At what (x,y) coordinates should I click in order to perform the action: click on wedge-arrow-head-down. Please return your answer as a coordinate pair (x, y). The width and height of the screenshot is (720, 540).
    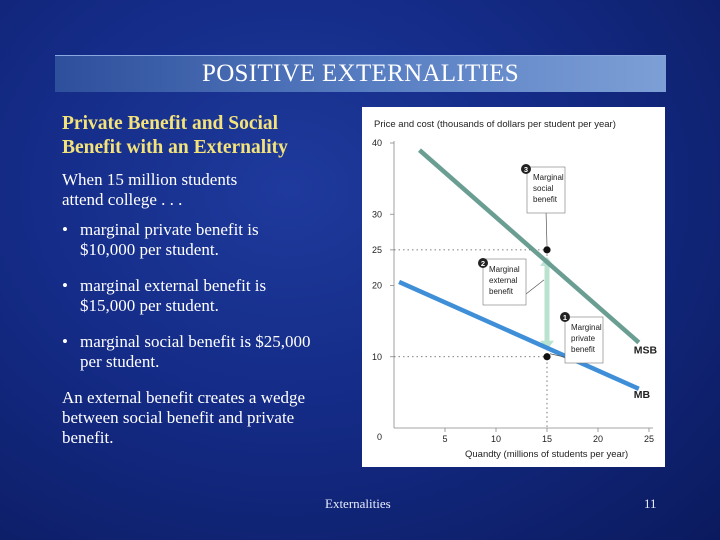
    Looking at the image, I should click on (547, 345).